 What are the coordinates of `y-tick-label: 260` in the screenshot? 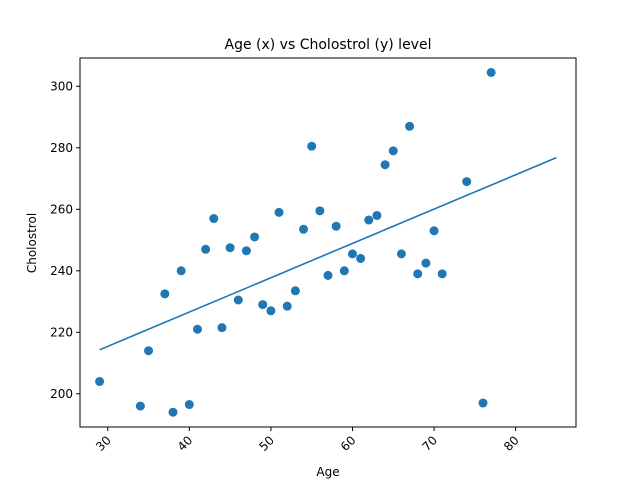 It's located at (61, 209).